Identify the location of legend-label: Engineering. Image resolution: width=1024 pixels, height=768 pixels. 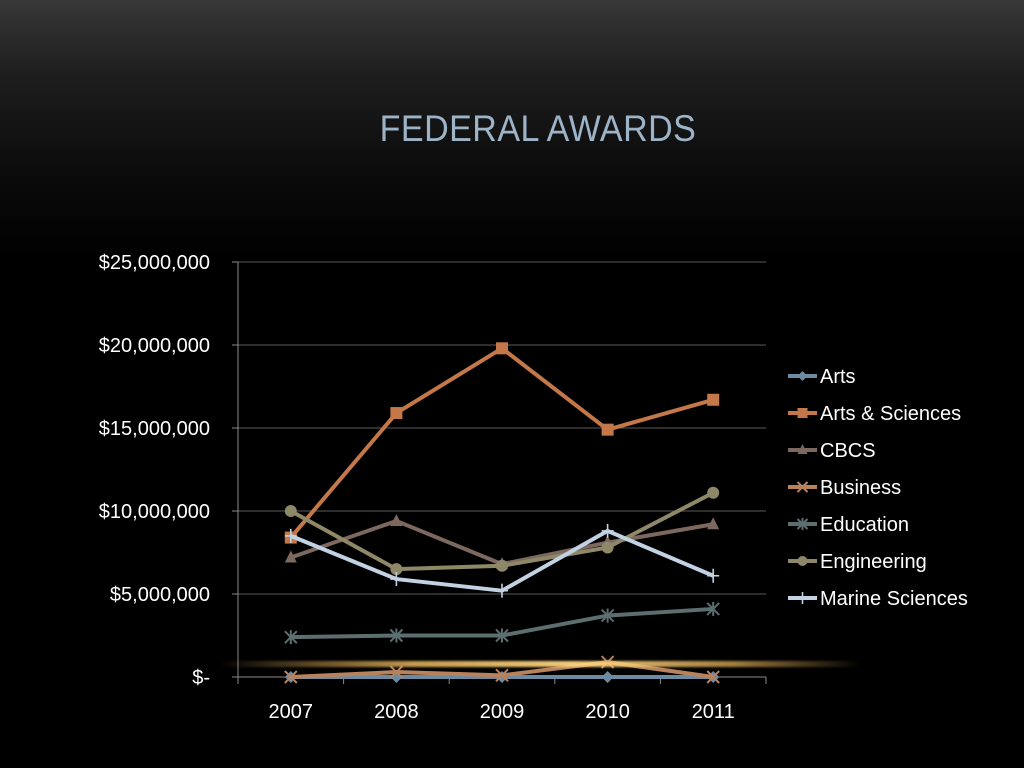
(873, 562).